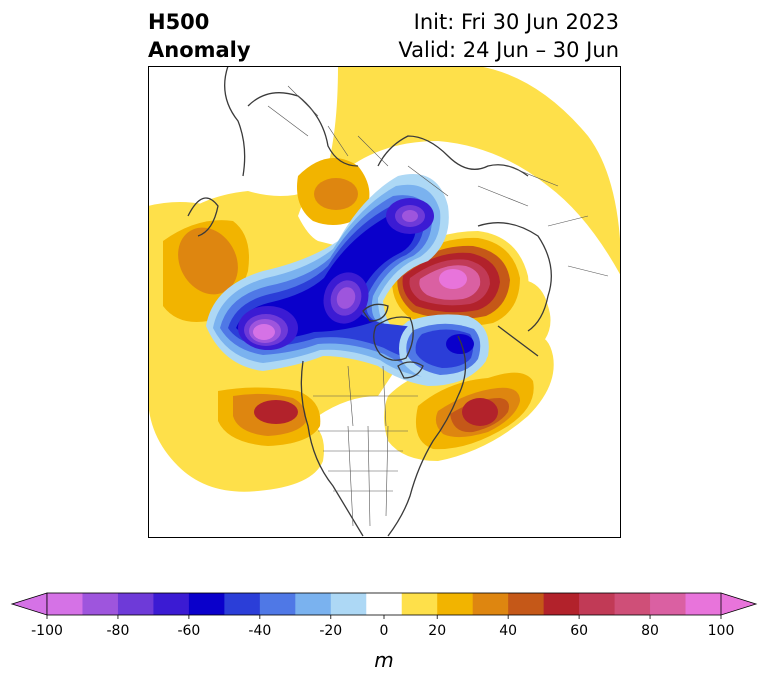  I want to click on colorbar-tick-label: 0, so click(384, 631).